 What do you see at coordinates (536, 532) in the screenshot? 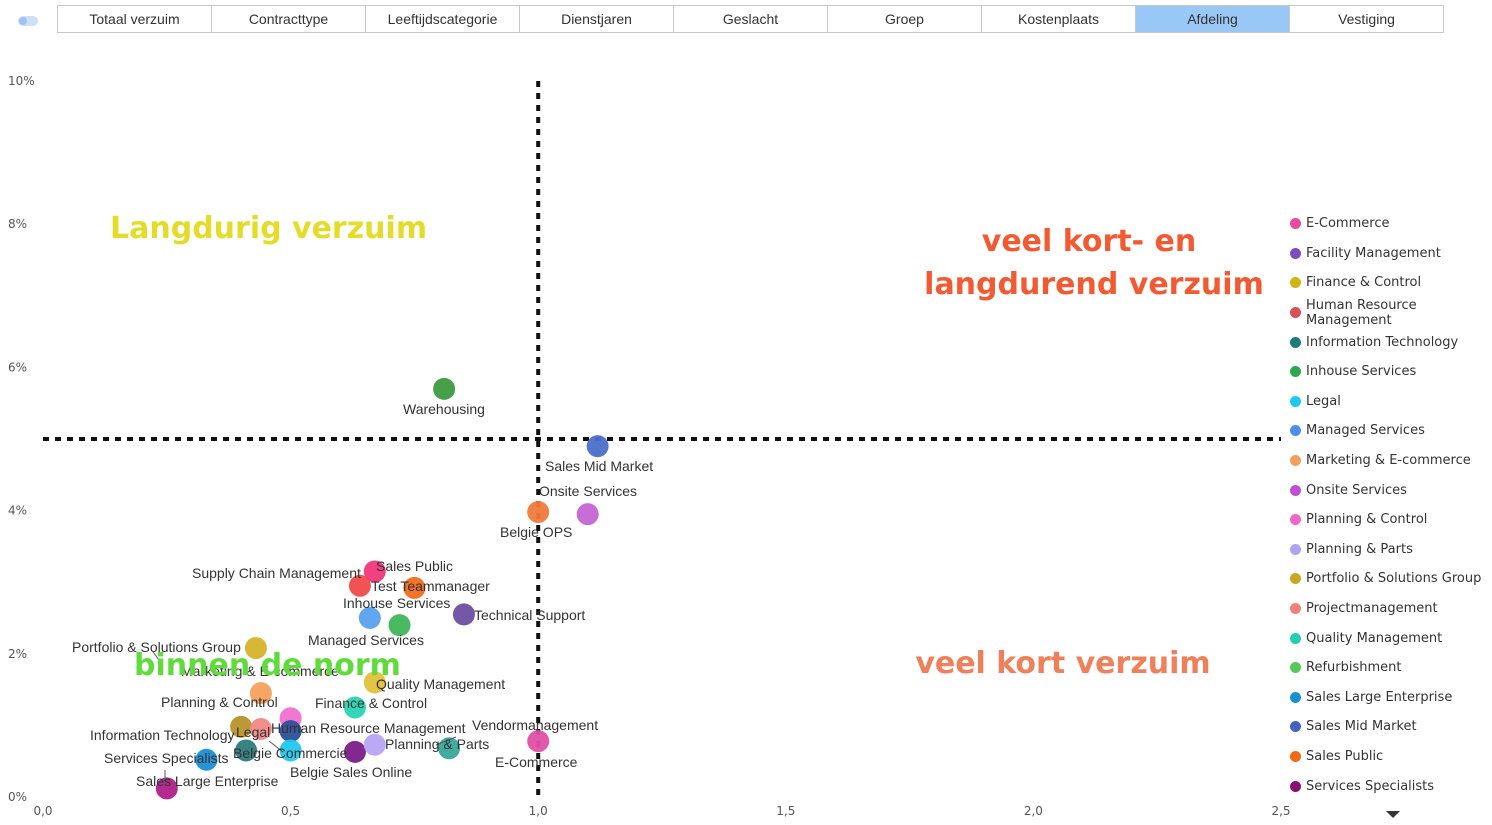
I see `data-label: Belgie OPS` at bounding box center [536, 532].